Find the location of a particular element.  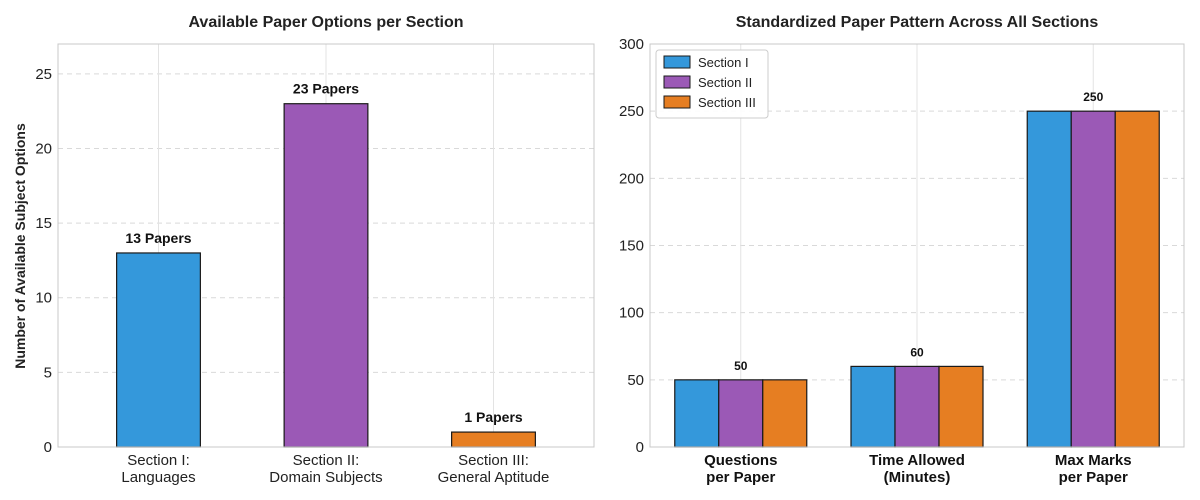

legend-entry: Section I is located at coordinates (723, 62).